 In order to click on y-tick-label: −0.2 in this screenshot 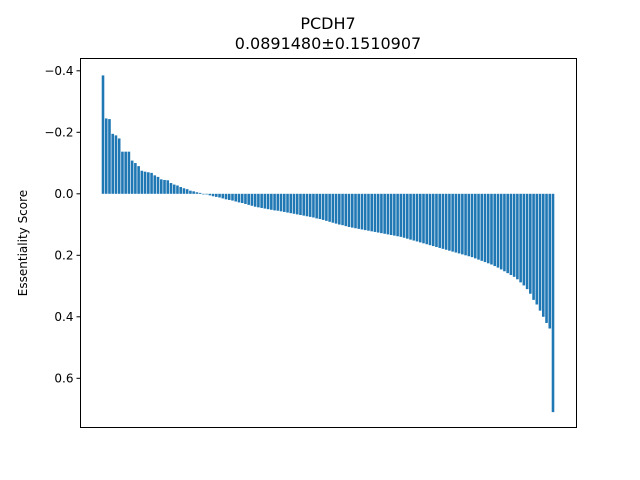, I will do `click(58, 132)`.